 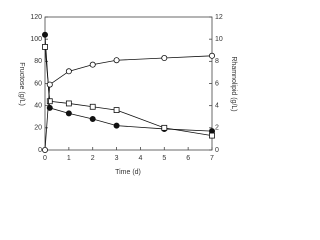 I want to click on y2-tick-label: 2, so click(x=217, y=128).